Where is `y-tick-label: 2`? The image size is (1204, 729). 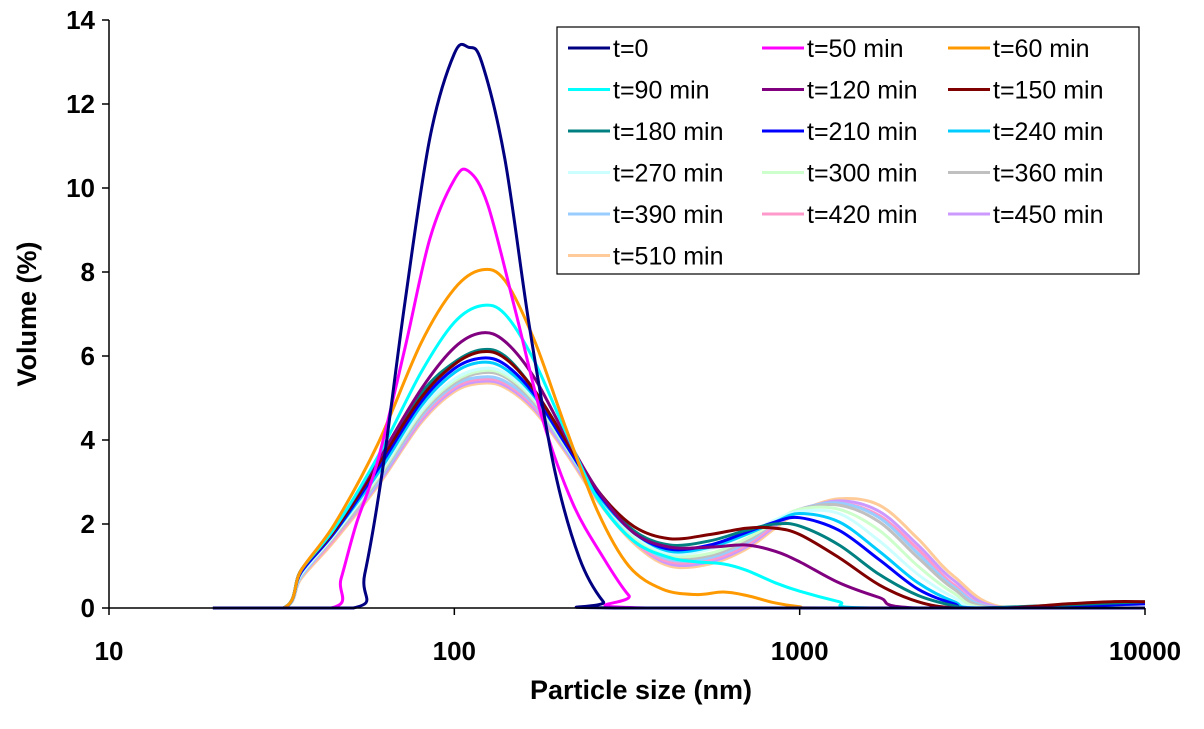 y-tick-label: 2 is located at coordinates (88, 524).